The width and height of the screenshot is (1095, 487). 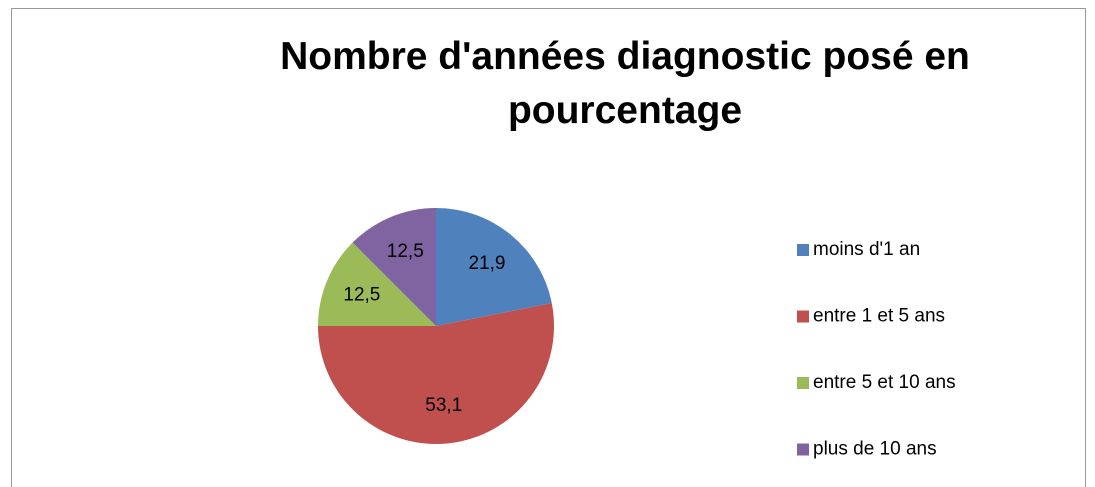 I want to click on legend-label: entre 5 et 10 ans, so click(x=884, y=382).